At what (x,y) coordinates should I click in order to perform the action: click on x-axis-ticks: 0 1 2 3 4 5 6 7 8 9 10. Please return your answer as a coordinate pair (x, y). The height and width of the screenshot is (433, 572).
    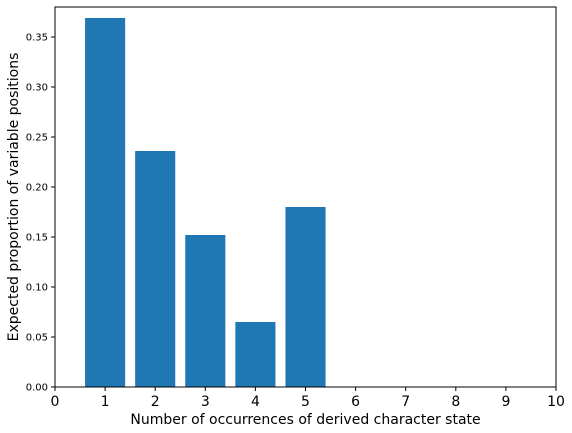
    Looking at the image, I should click on (308, 398).